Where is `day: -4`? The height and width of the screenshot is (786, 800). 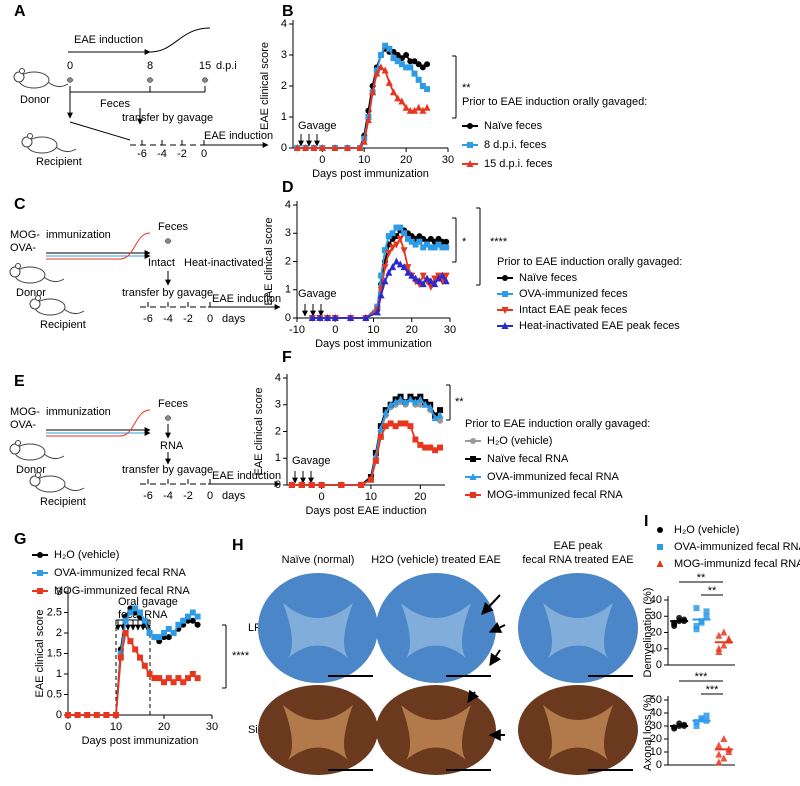
day: -4 is located at coordinates (168, 496).